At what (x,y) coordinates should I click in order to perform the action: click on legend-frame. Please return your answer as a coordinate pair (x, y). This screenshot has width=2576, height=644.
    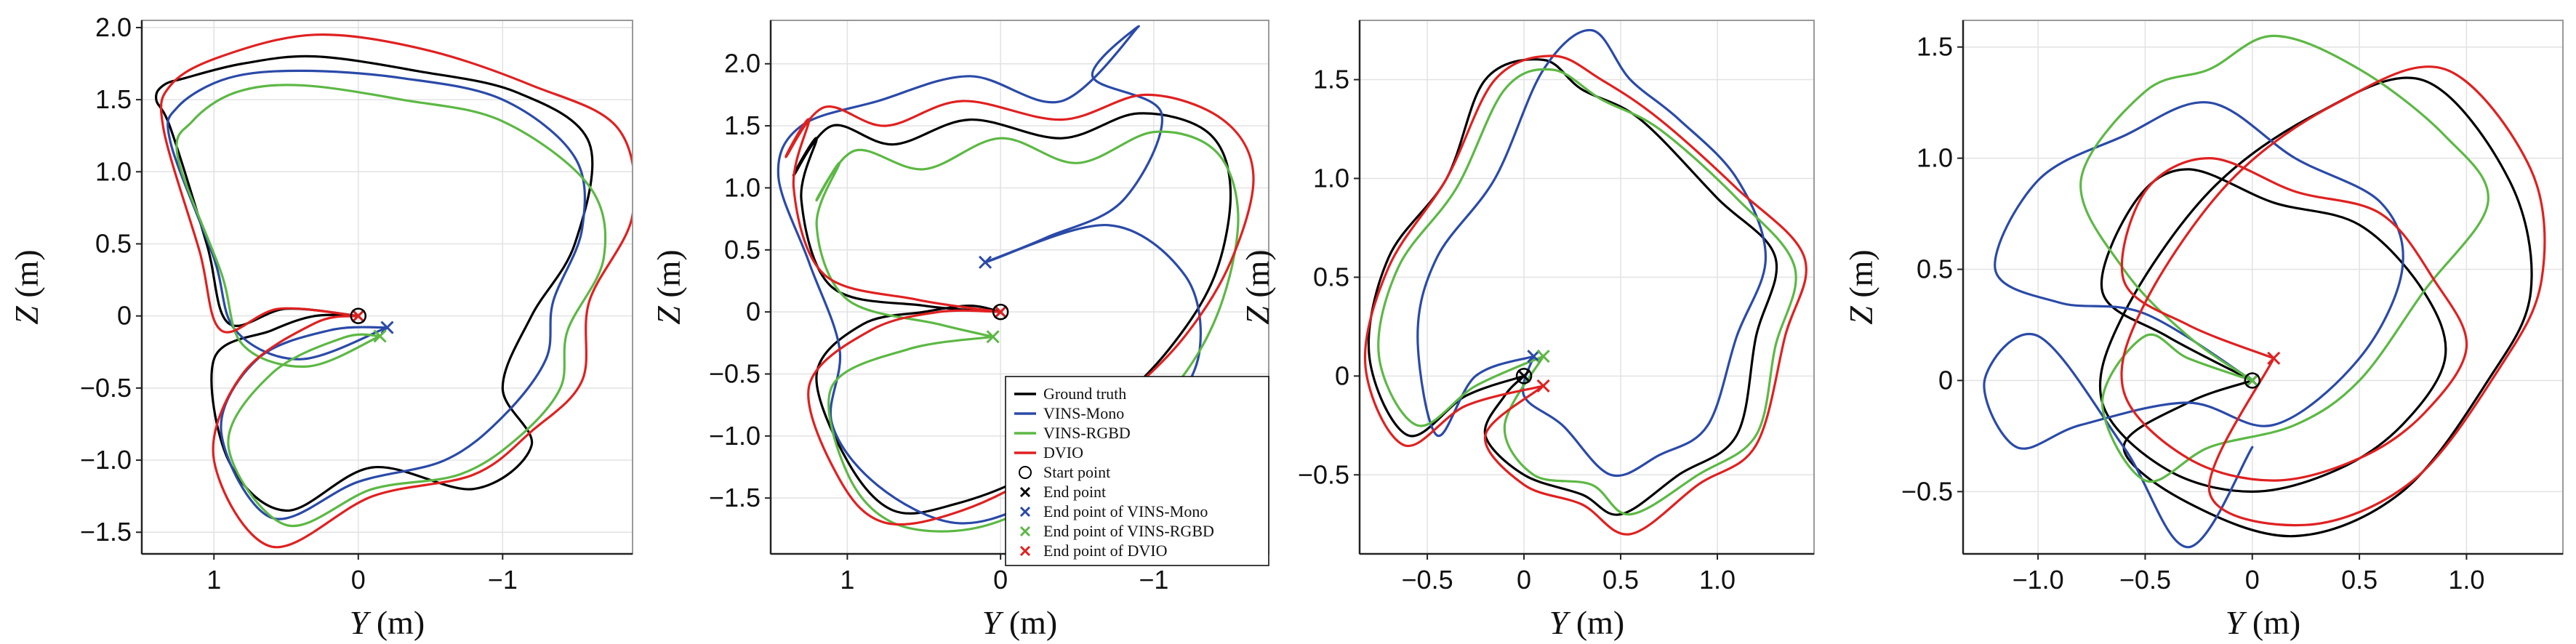
    Looking at the image, I should click on (1137, 471).